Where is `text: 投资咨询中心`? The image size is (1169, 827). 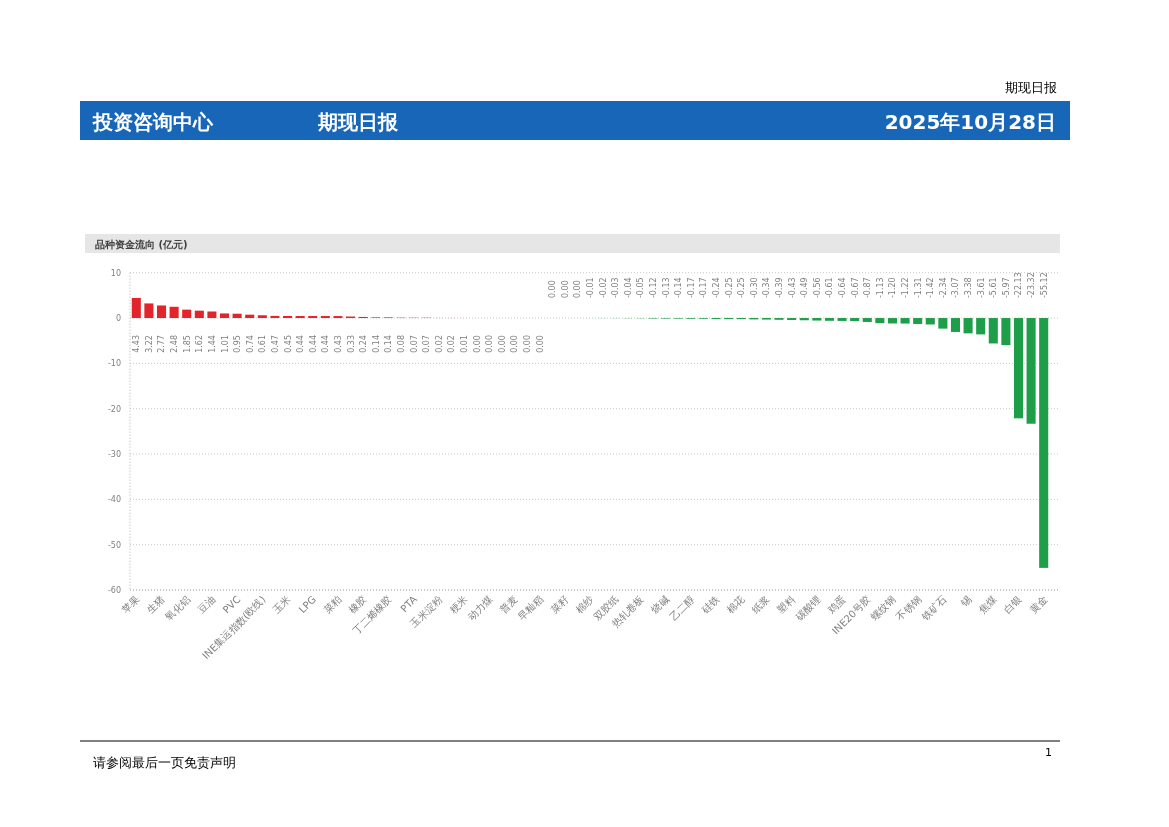
text: 投资咨询中心 is located at coordinates (153, 122).